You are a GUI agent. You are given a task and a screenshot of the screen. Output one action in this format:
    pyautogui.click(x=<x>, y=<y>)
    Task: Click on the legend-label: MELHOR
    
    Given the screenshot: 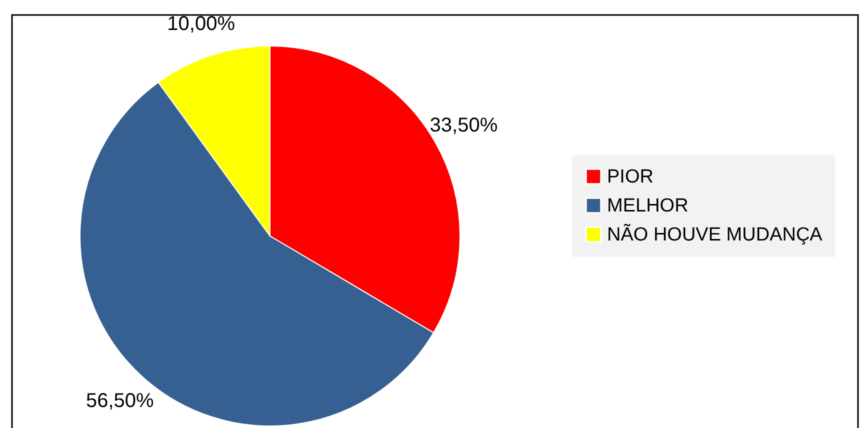 What is the action you would take?
    pyautogui.click(x=647, y=206)
    